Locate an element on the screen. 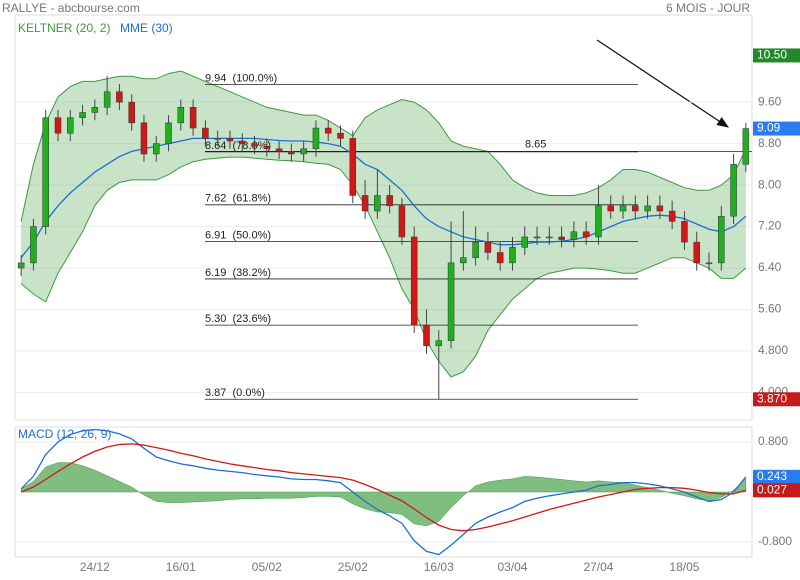  x-tick-label: 27/04 is located at coordinates (598, 567).